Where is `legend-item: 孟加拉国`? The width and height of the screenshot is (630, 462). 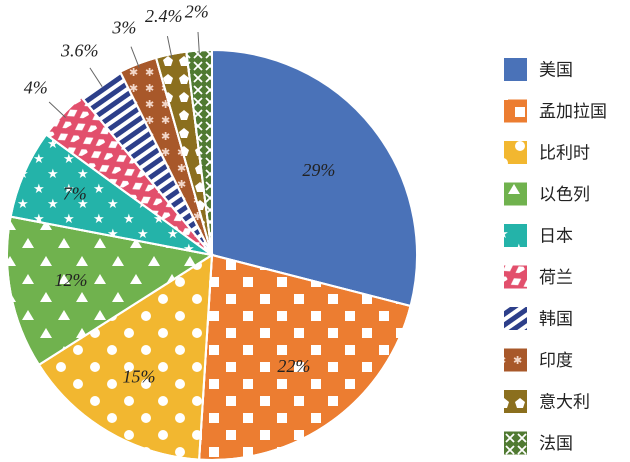 legend-item: 孟加拉国 is located at coordinates (555, 111).